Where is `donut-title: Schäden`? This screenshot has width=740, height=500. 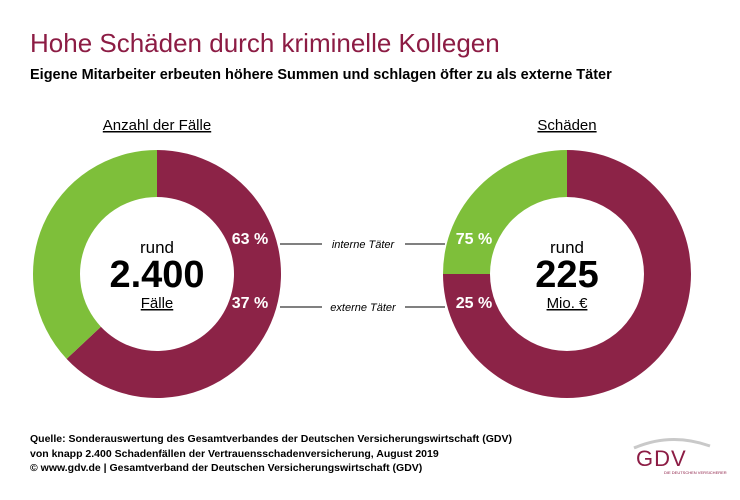 donut-title: Schäden is located at coordinates (566, 125).